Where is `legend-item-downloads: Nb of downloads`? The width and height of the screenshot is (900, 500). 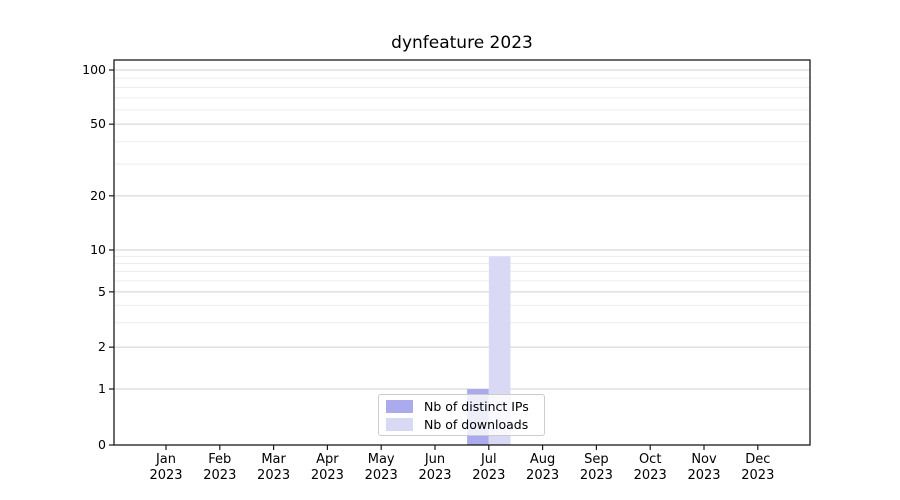 legend-item-downloads: Nb of downloads is located at coordinates (461, 424).